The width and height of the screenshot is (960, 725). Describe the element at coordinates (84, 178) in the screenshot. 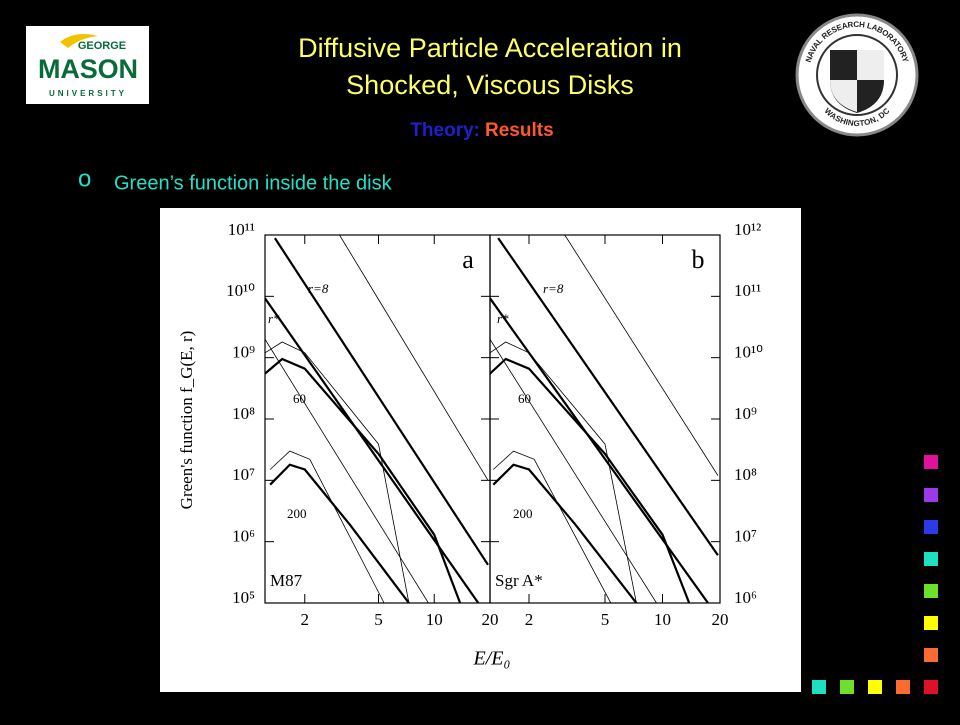

I see `bullet-marker: o` at that location.